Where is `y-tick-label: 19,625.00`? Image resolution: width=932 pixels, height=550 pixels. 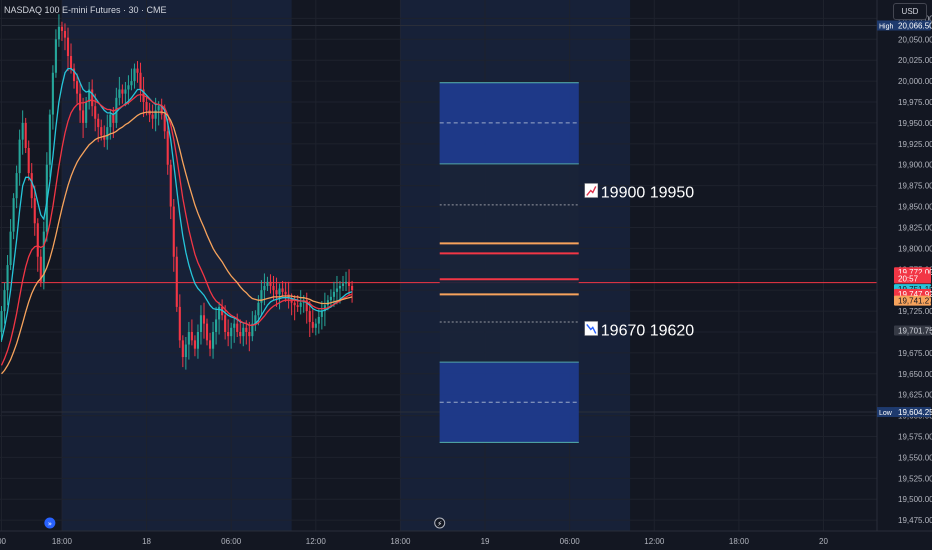 y-tick-label: 19,625.00 is located at coordinates (915, 395).